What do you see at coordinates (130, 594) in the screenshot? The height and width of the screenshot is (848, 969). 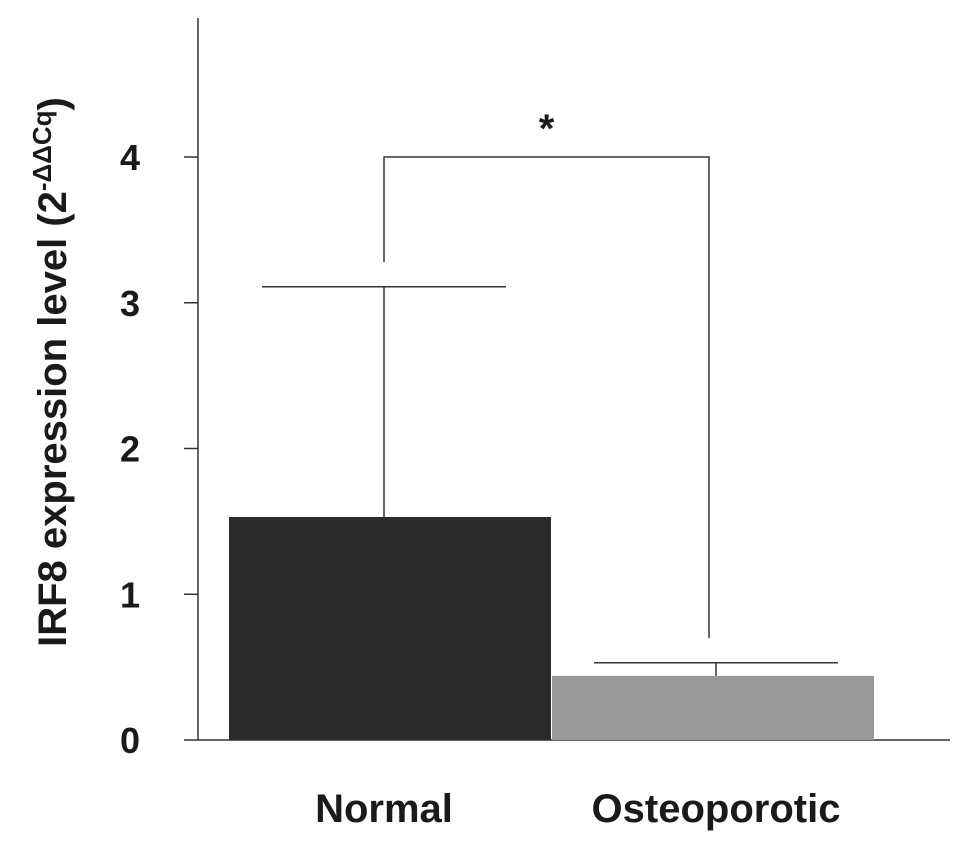 I see `y-tick-label: 1` at bounding box center [130, 594].